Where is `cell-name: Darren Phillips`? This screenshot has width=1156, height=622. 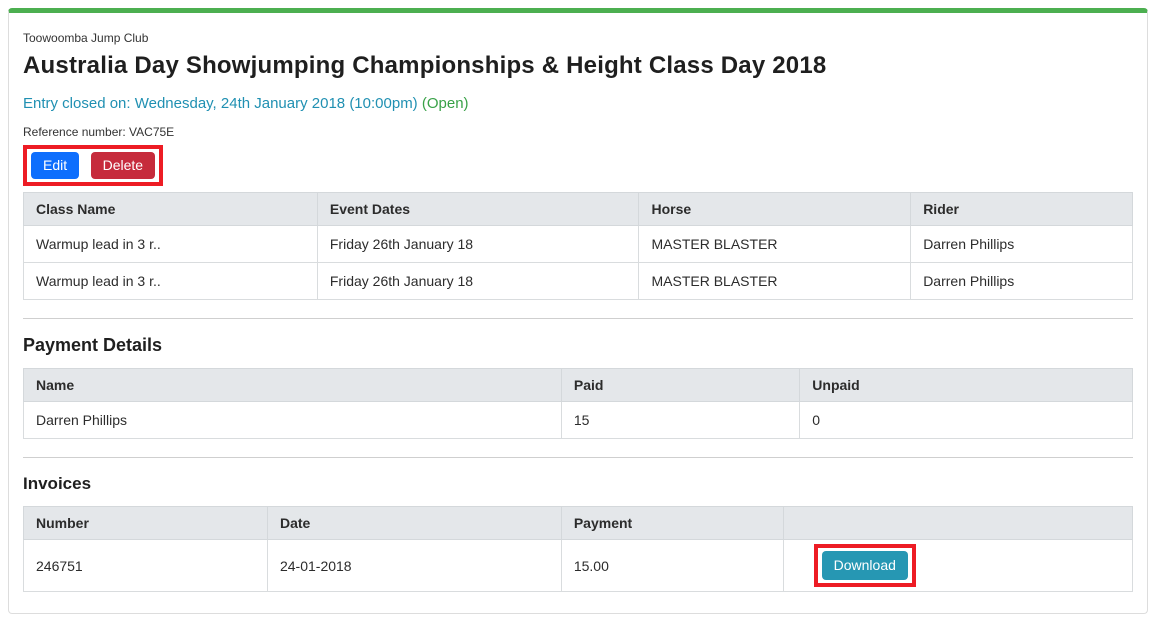 cell-name: Darren Phillips is located at coordinates (292, 420).